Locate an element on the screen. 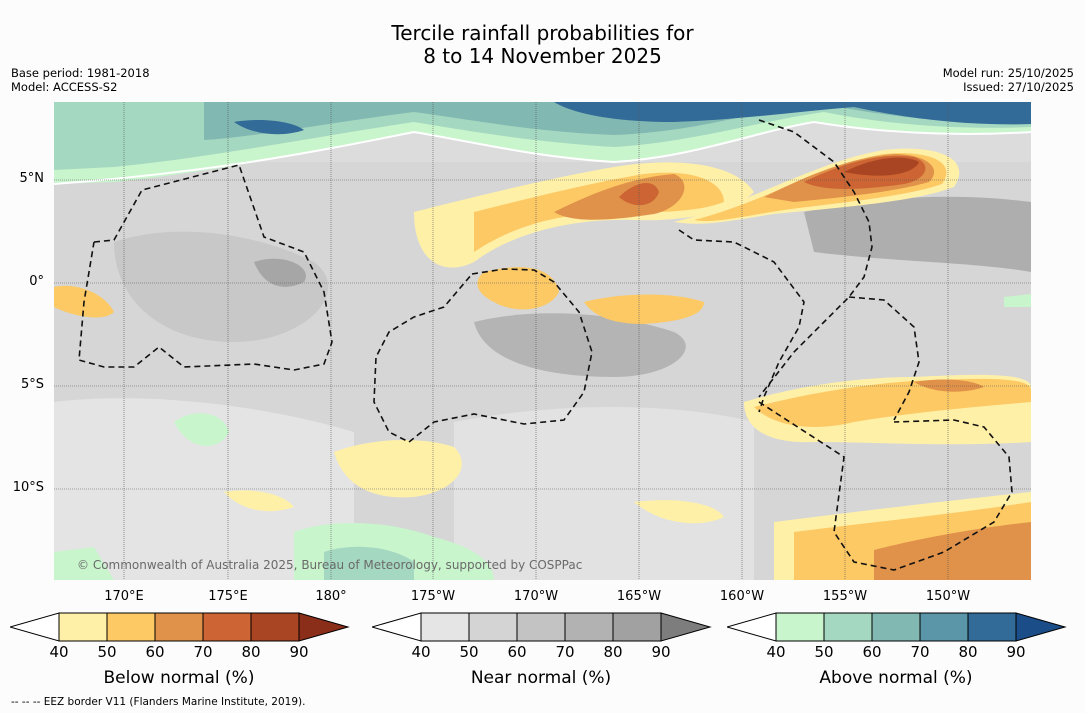  meta-left: Base period: 1981-2018 Model: ACCESS-S2 is located at coordinates (80, 80).